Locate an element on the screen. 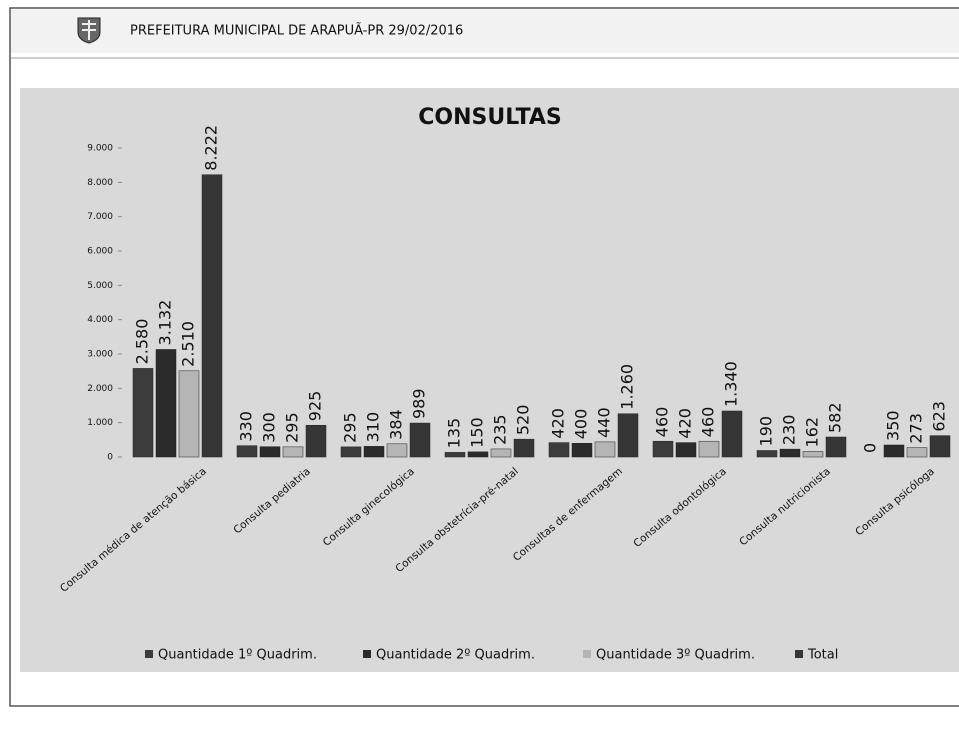 The image size is (959, 731). y-tick-label: 8.000 is located at coordinates (100, 183).